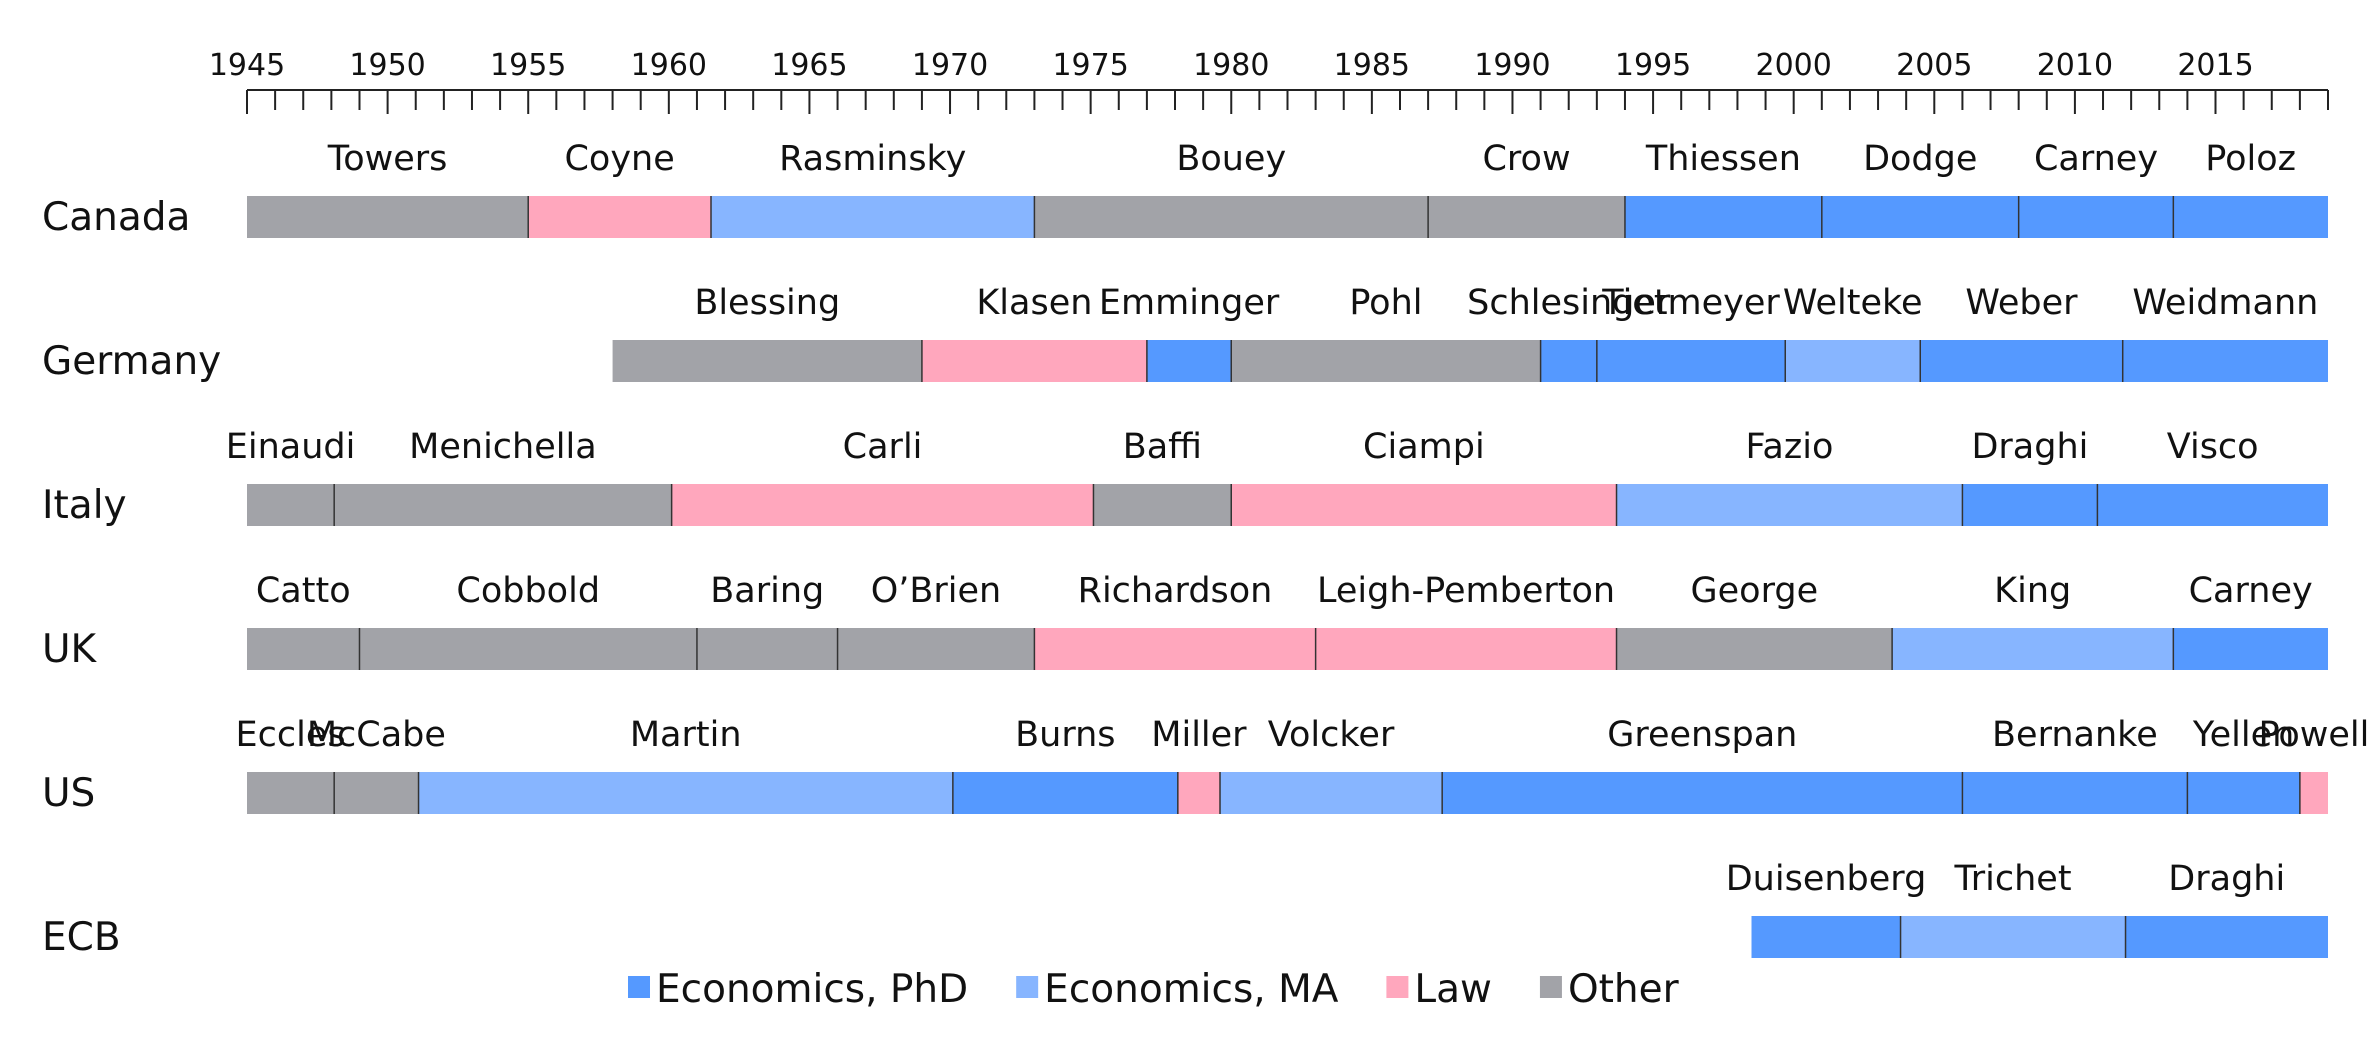  What do you see at coordinates (767, 591) in the screenshot?
I see `governor-name-label: Baring` at bounding box center [767, 591].